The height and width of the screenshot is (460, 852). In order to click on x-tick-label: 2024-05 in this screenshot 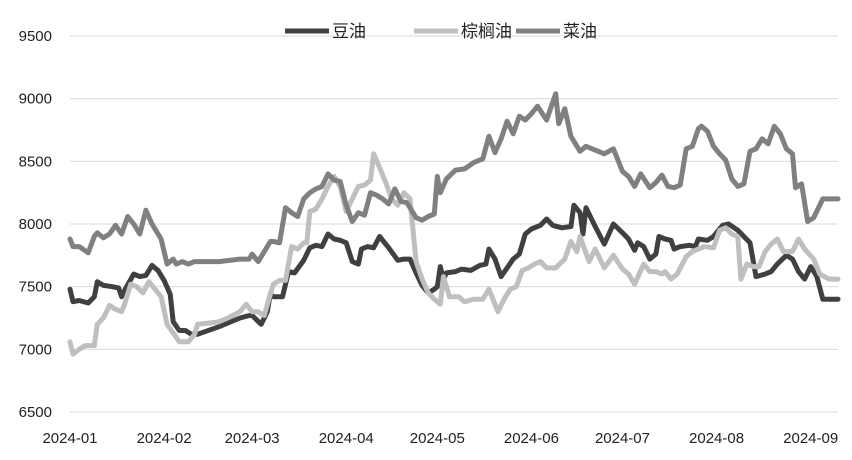, I will do `click(437, 438)`.